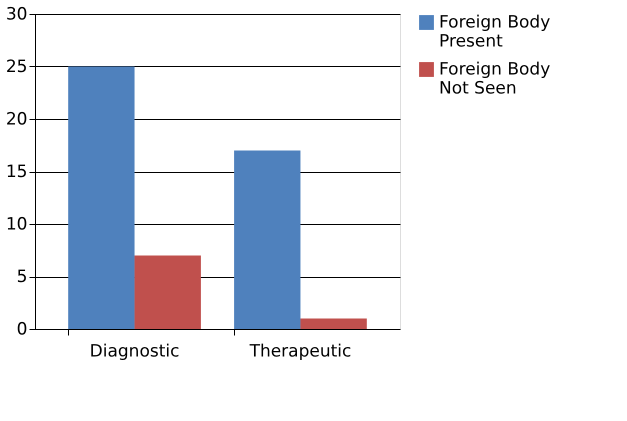  I want to click on y-tick-label: 5, so click(22, 277).